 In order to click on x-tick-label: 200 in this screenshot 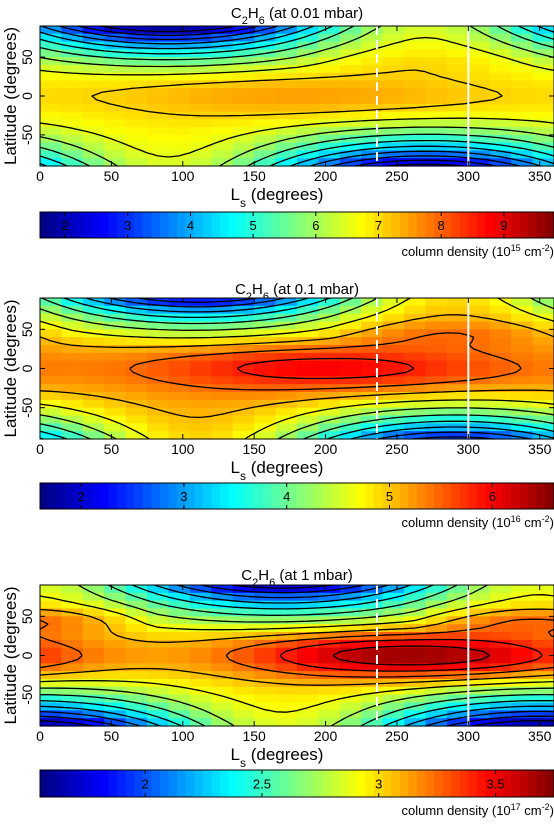, I will do `click(326, 176)`.